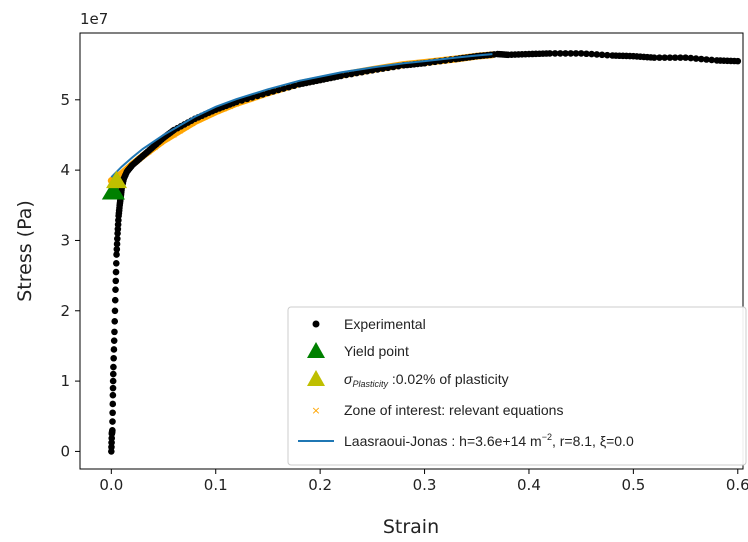 Image resolution: width=748 pixels, height=542 pixels. Describe the element at coordinates (113, 190) in the screenshot. I see `yield-point-marker` at that location.